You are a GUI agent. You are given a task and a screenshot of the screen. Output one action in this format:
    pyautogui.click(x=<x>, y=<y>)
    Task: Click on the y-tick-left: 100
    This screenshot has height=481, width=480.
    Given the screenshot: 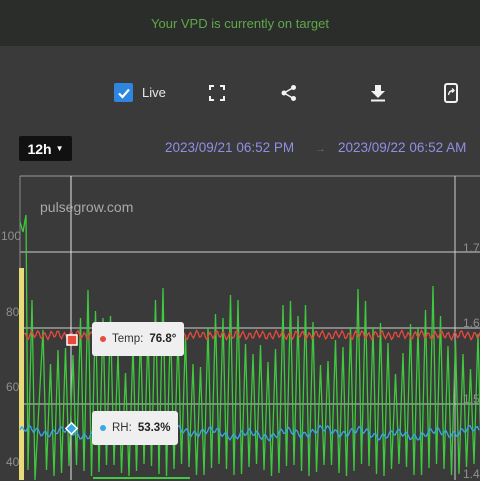 What is the action you would take?
    pyautogui.click(x=11, y=236)
    